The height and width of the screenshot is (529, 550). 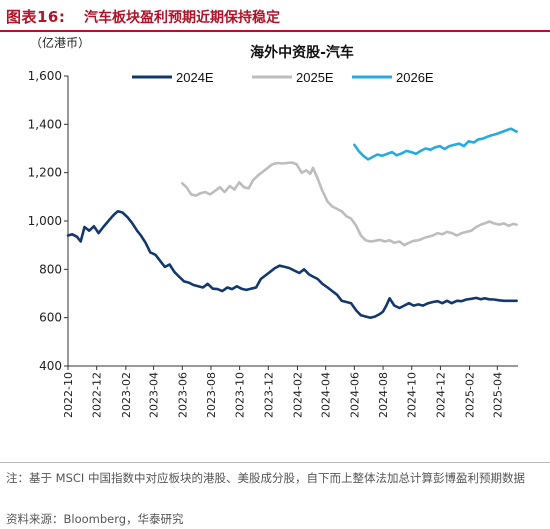 I want to click on y-tick-label: 400, so click(x=50, y=366).